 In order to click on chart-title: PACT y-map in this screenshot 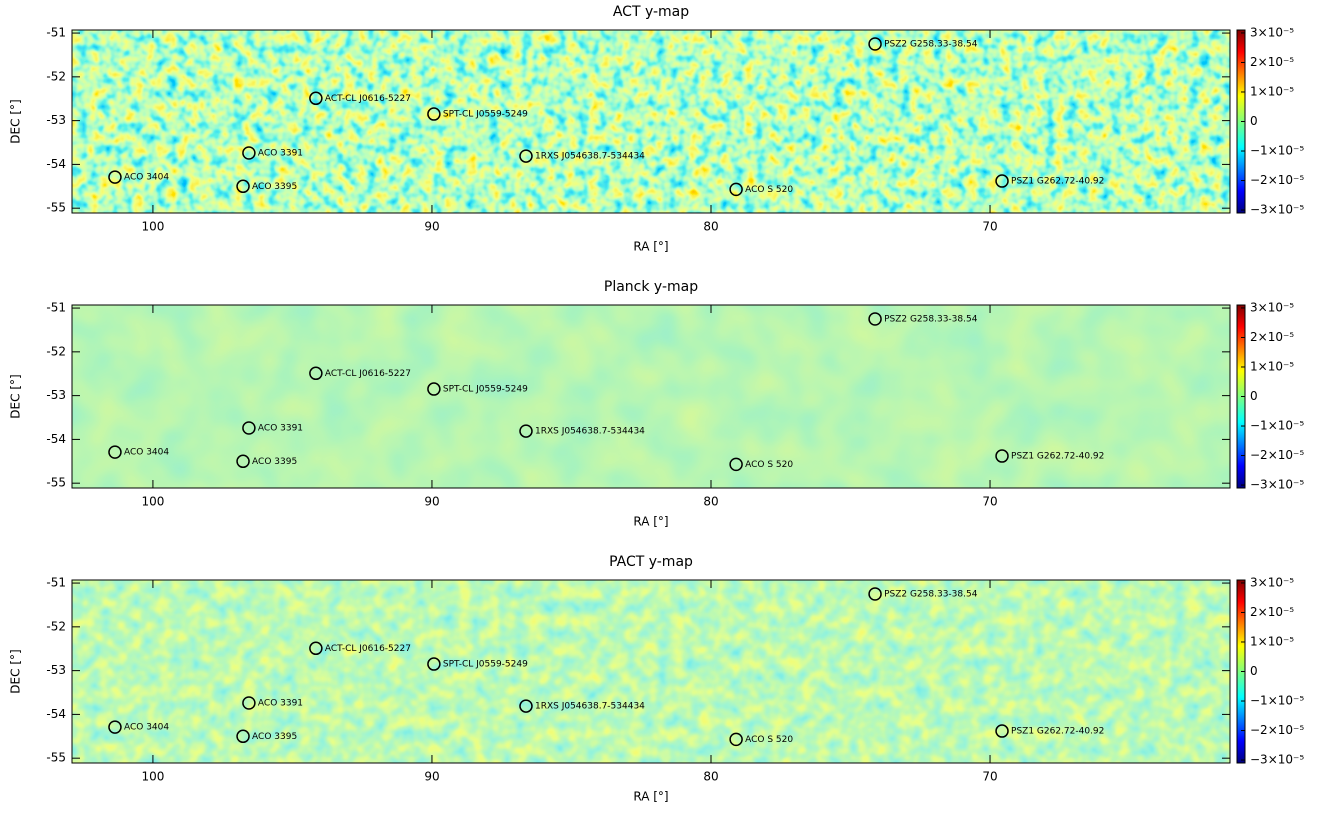, I will do `click(651, 562)`.